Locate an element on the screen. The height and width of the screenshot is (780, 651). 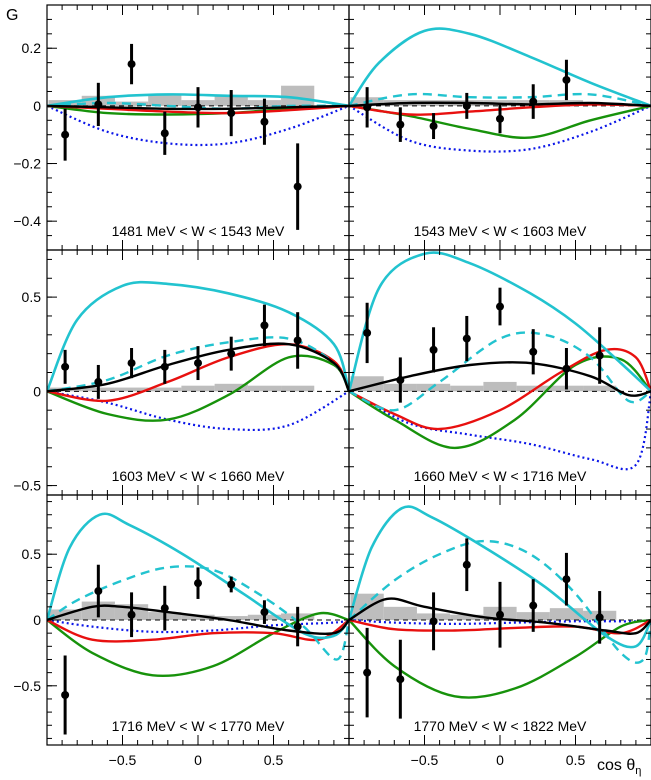
panel-2: 1543 MeV < W < 1603 MeV is located at coordinates (499, 127).